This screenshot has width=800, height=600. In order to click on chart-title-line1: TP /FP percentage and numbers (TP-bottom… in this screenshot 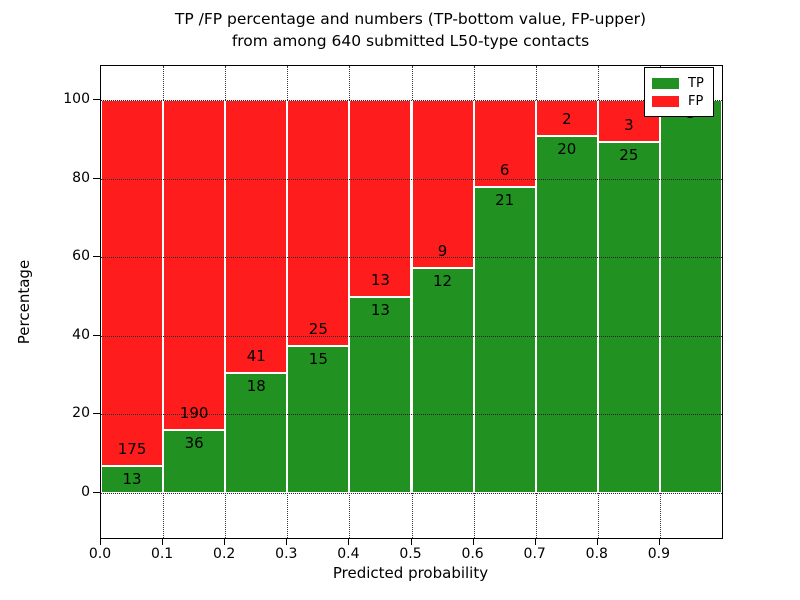, I will do `click(410, 19)`.